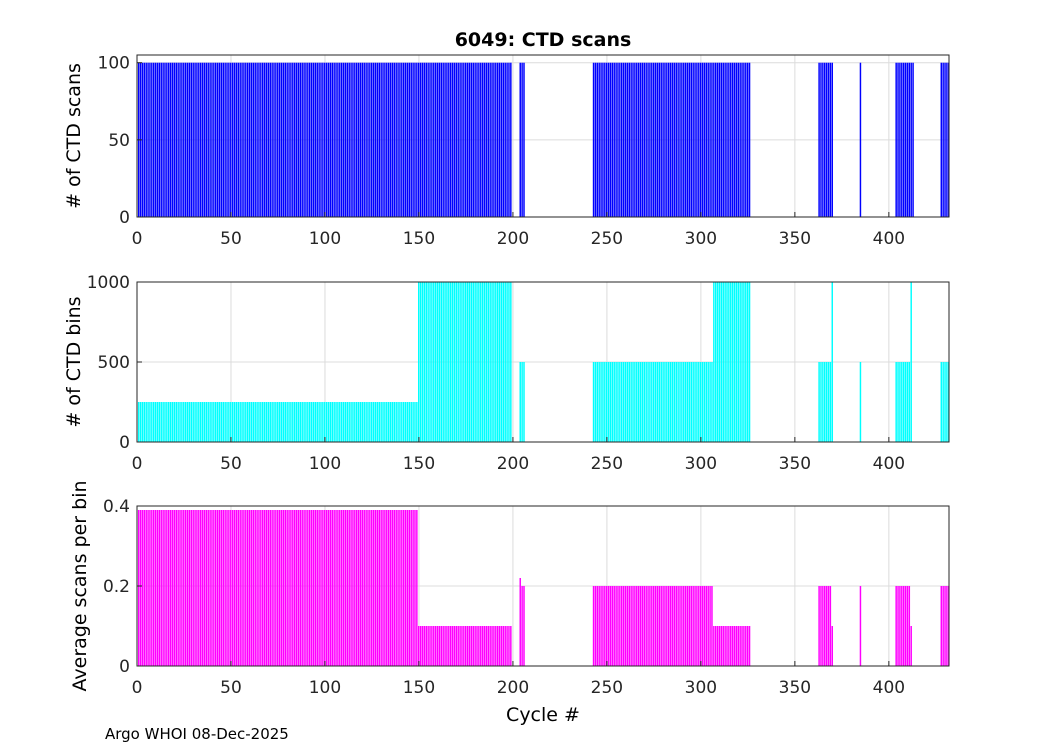 The width and height of the screenshot is (1050, 750). I want to click on x-tick-label: 400, so click(889, 688).